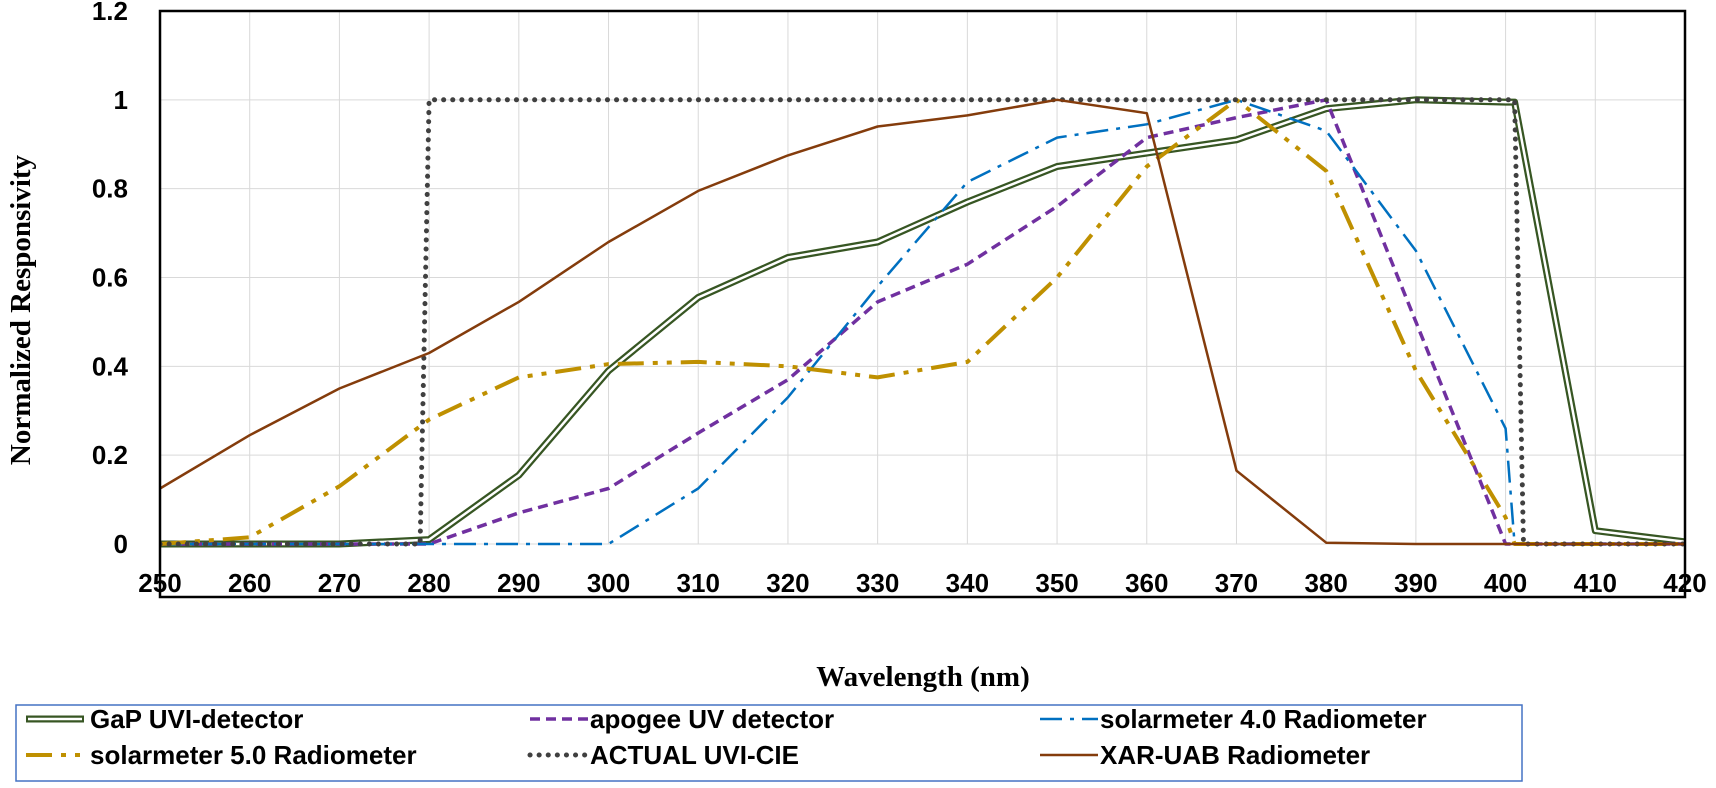 The width and height of the screenshot is (1716, 788). What do you see at coordinates (121, 544) in the screenshot?
I see `y-tick-label: 0` at bounding box center [121, 544].